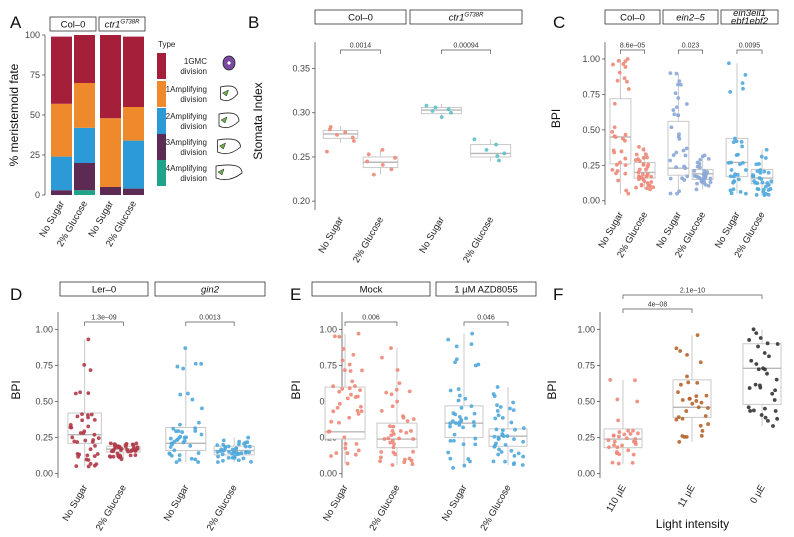 The width and height of the screenshot is (794, 537). I want to click on panel-A-facet-strip, so click(122, 24).